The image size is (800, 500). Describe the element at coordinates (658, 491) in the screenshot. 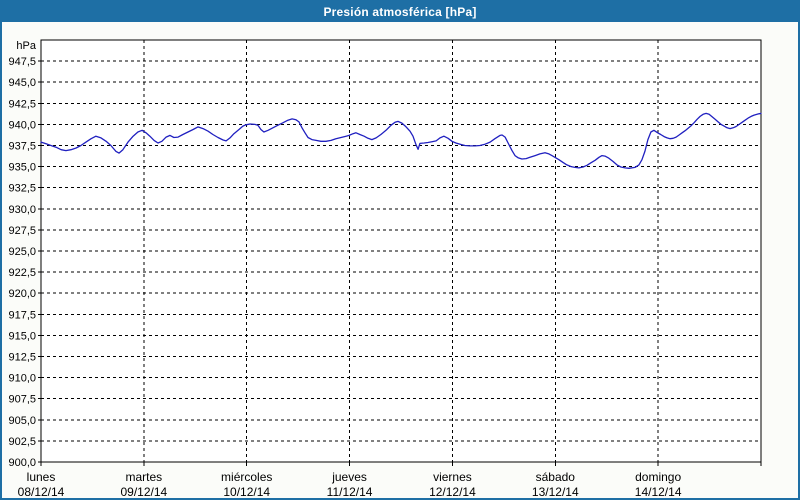

I see `date-label: 14/12/14` at that location.